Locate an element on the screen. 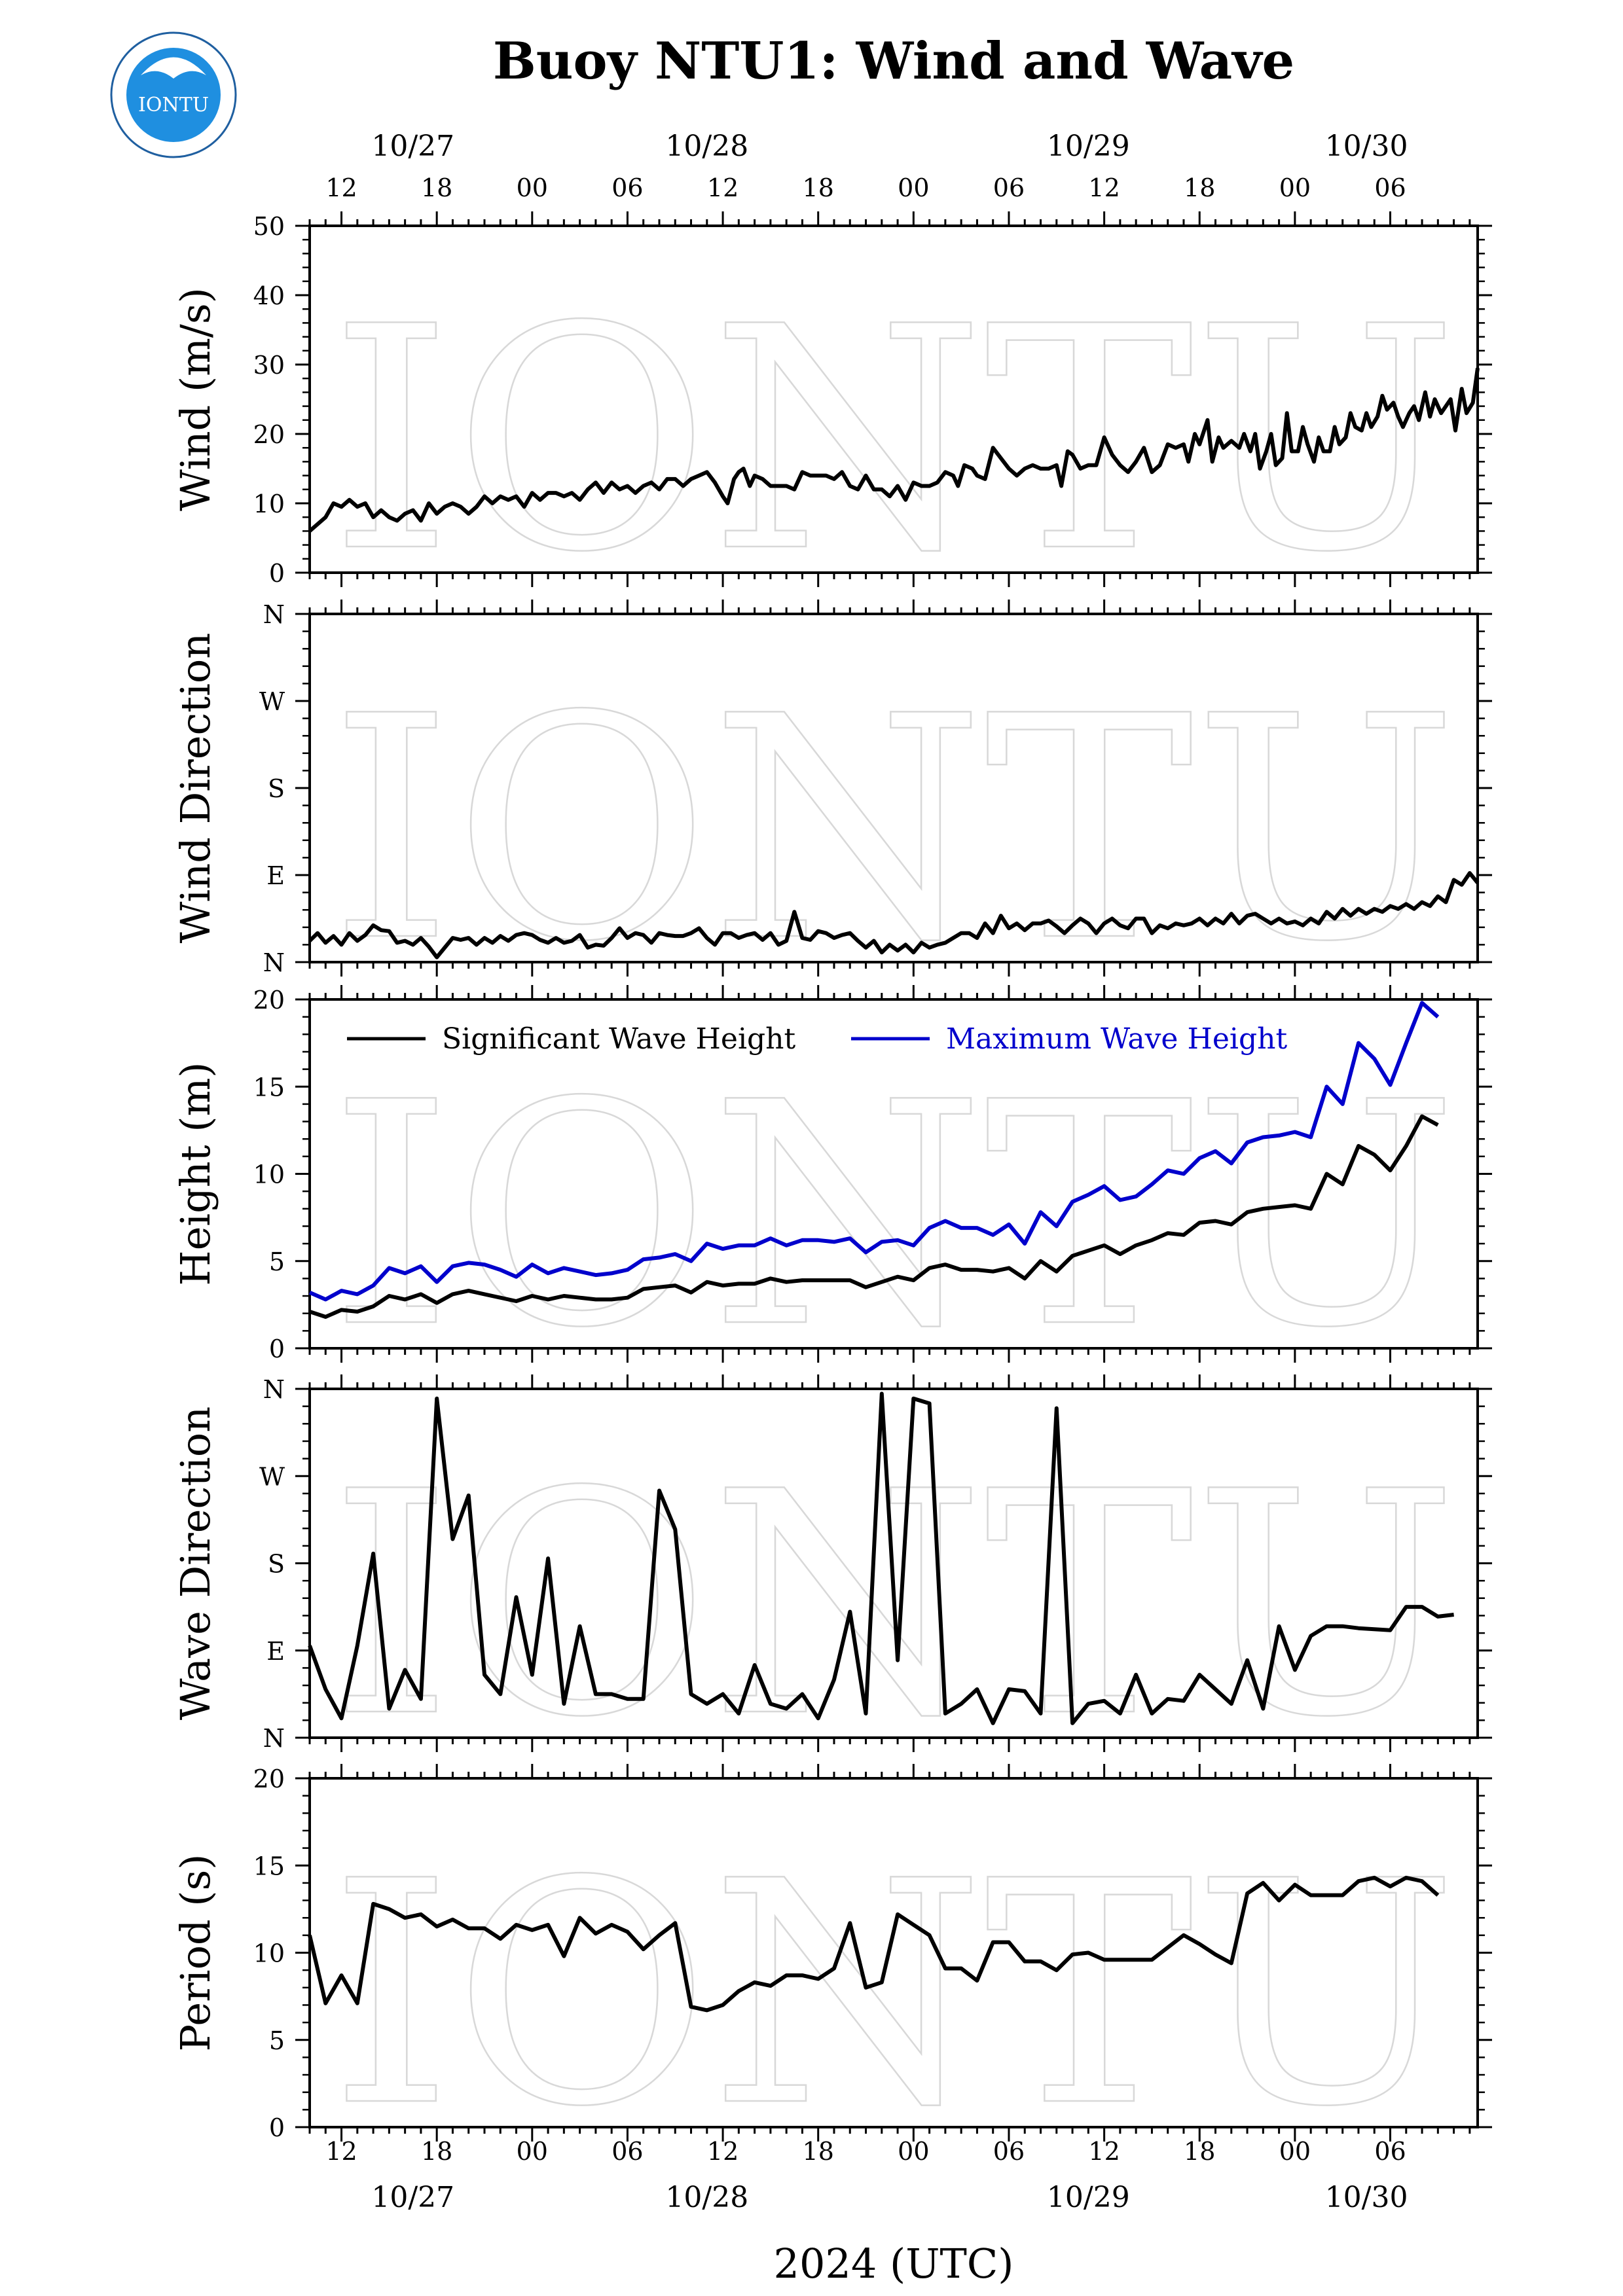 The image size is (1623, 2296). date-label-bottom: 10/28 is located at coordinates (706, 2197).